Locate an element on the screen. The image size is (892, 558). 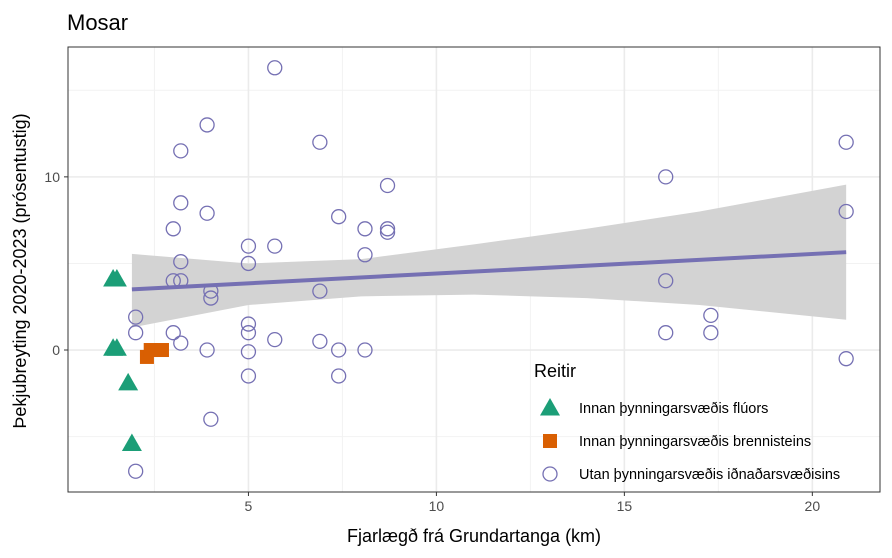
x-tick-label: 10 is located at coordinates (437, 506).